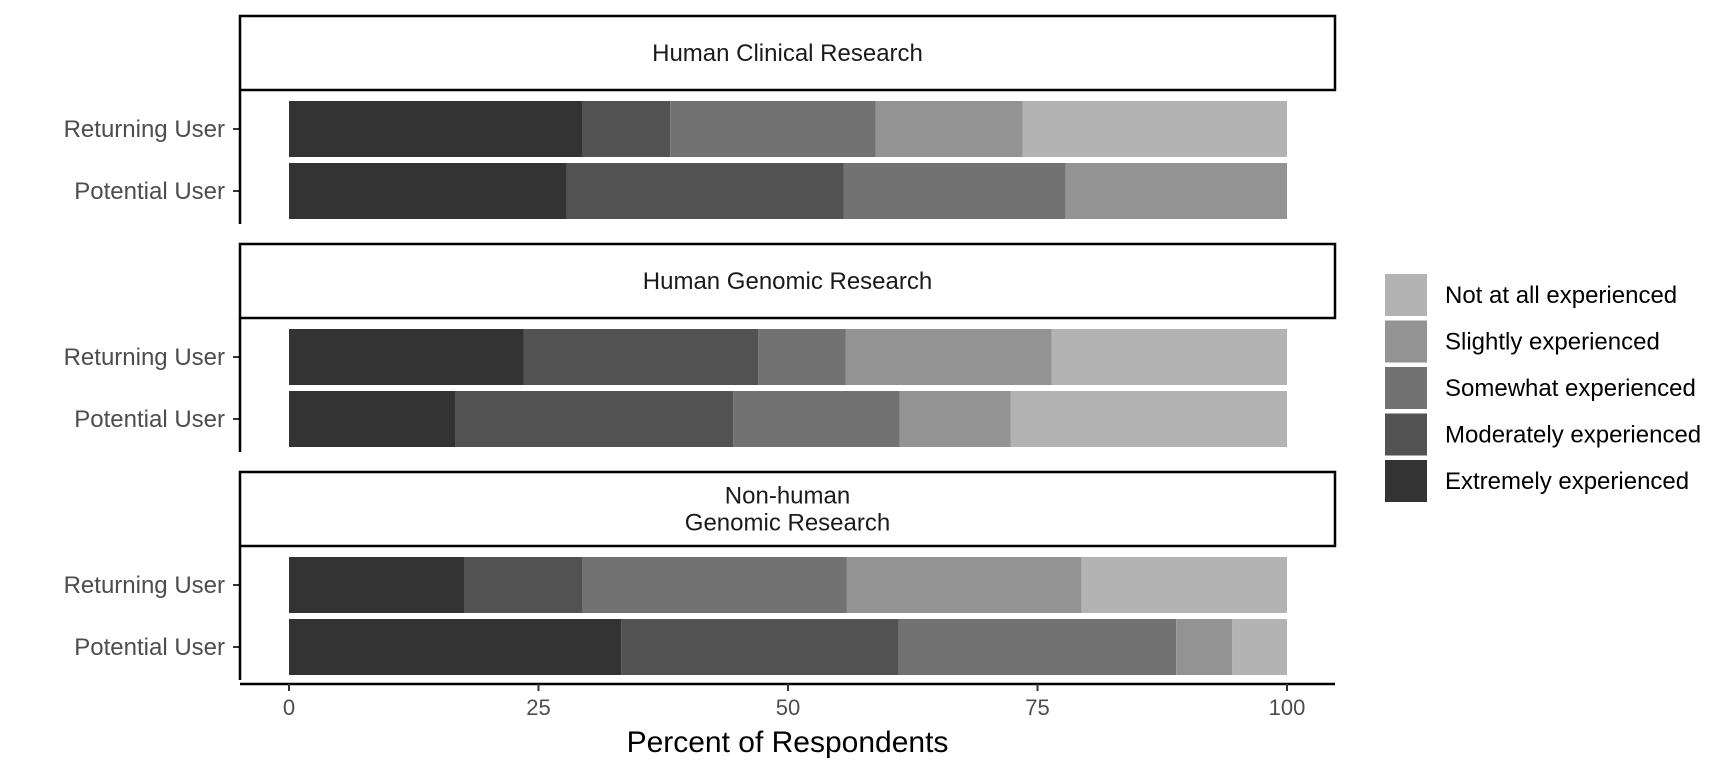  I want to click on panel-title: Non-human Genomic Research, so click(787, 510).